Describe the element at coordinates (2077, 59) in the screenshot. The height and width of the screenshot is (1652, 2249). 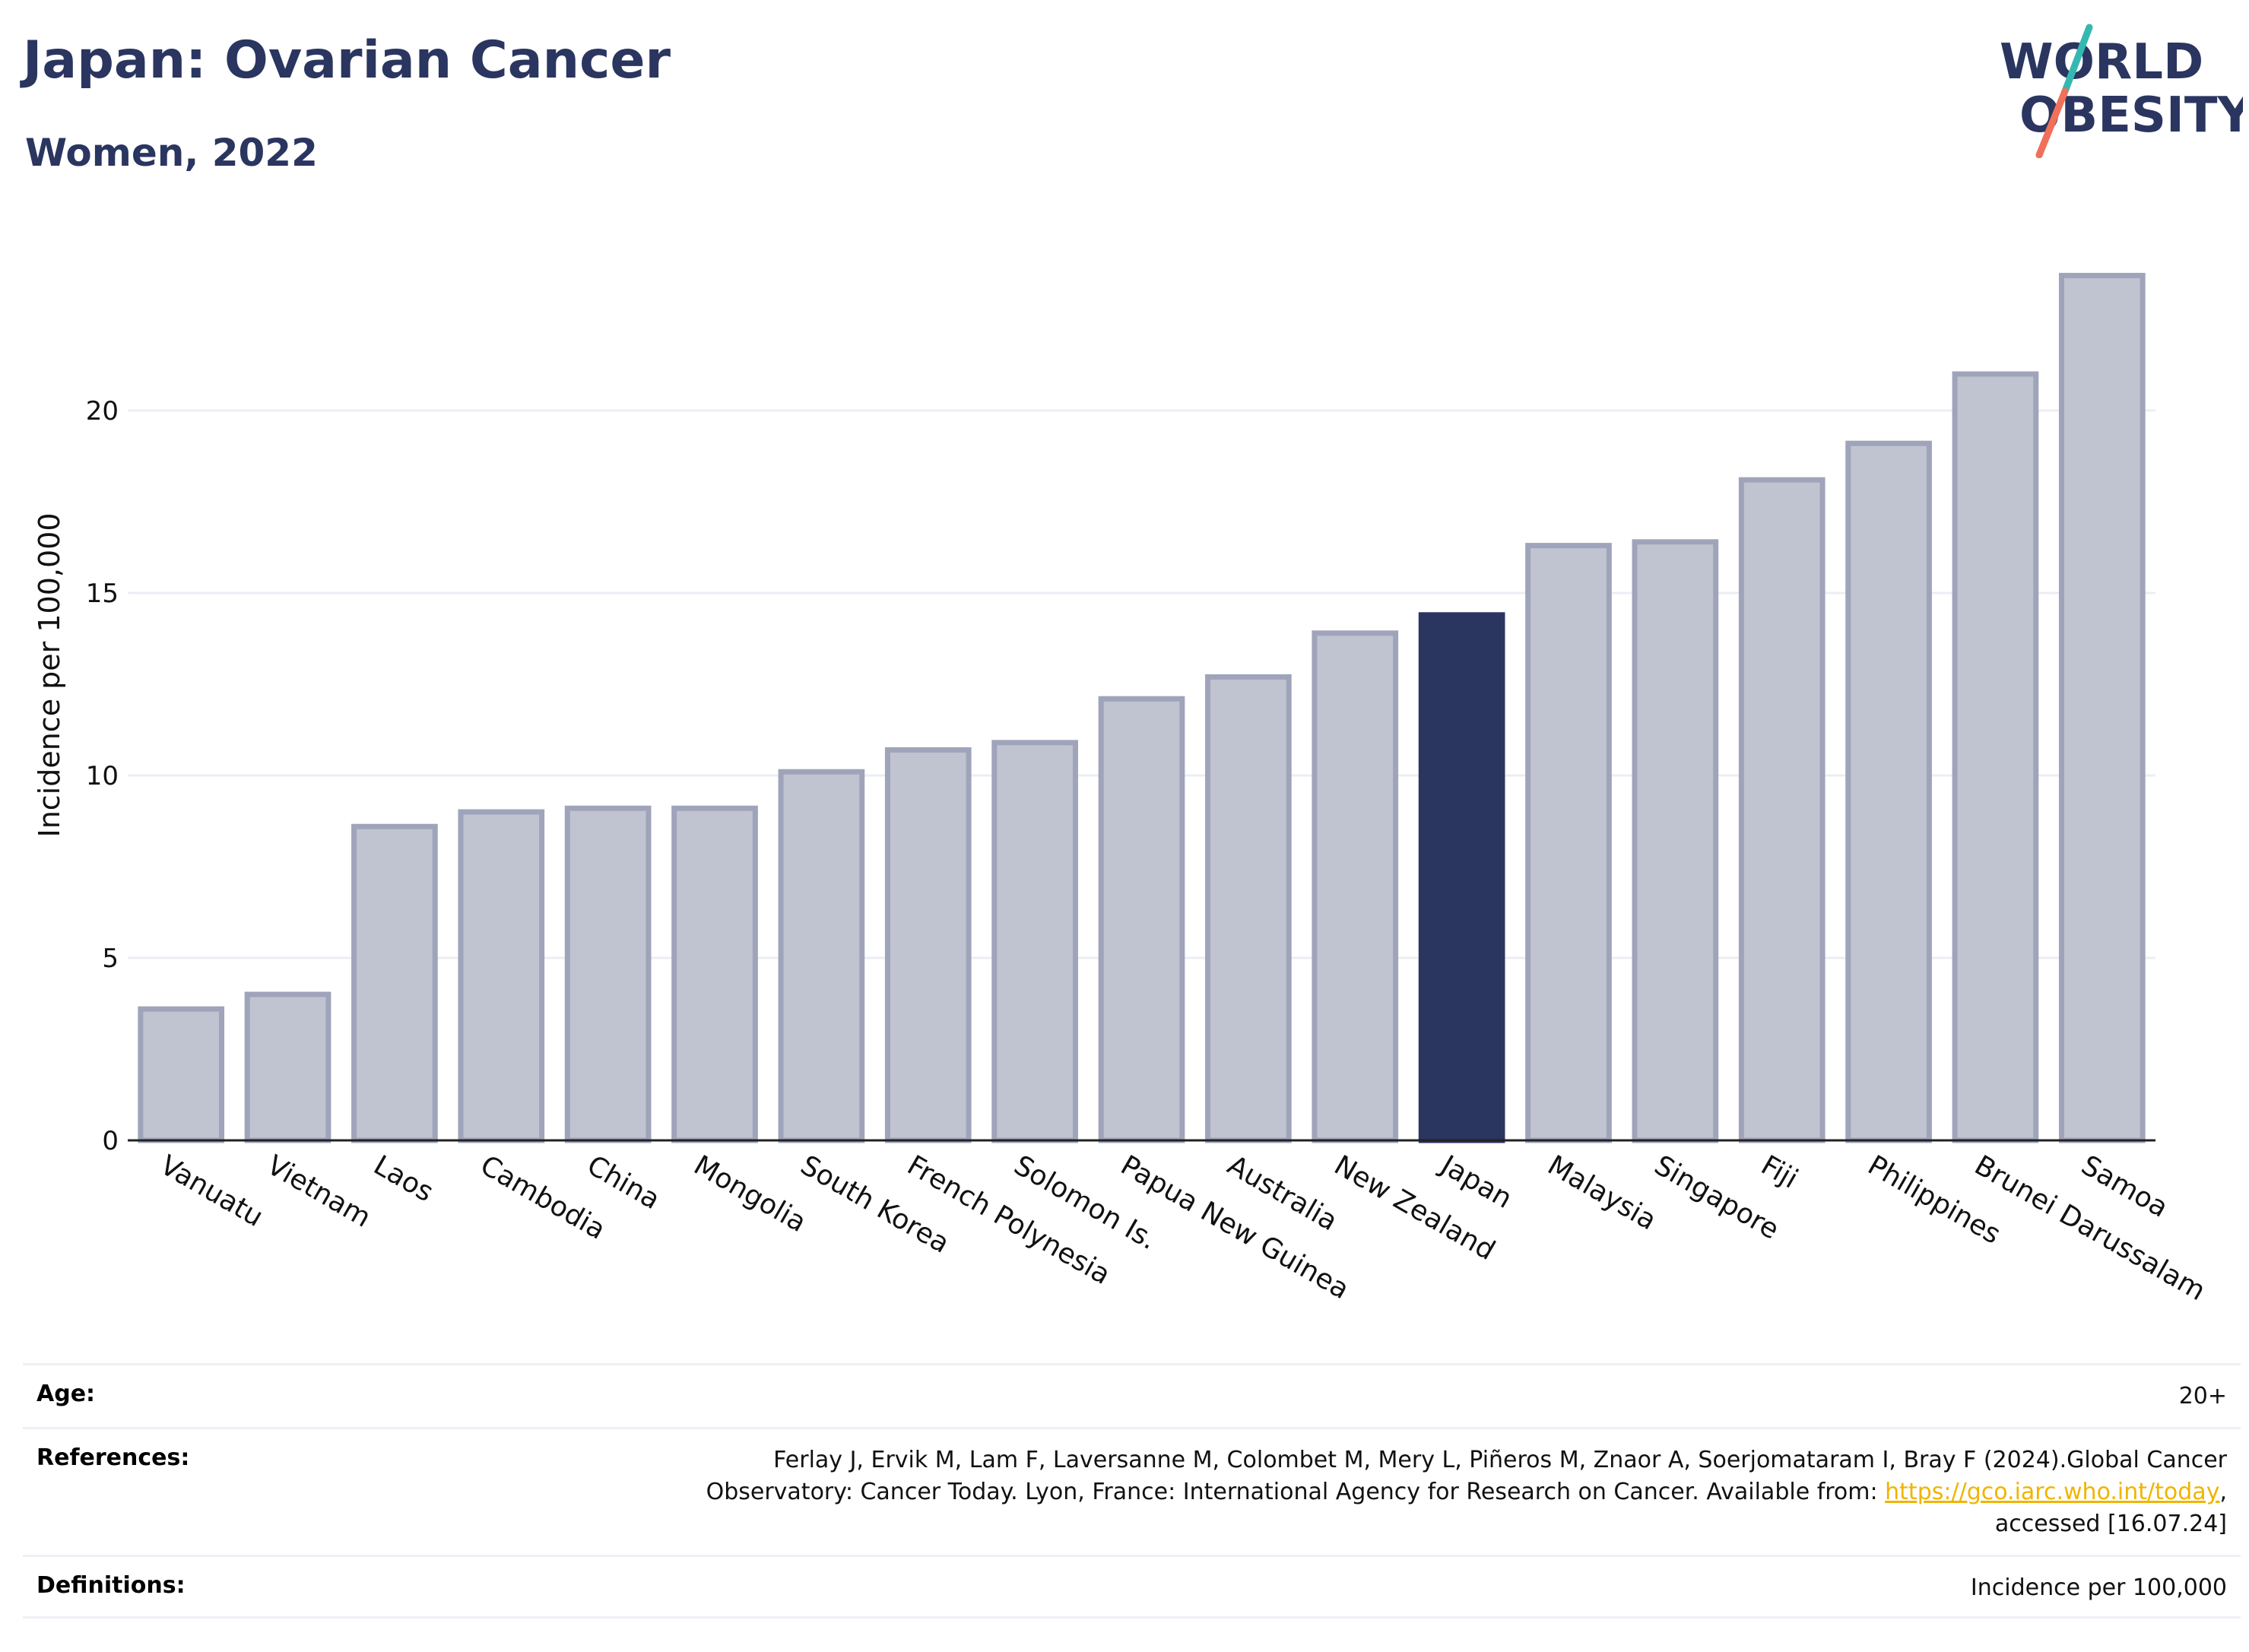
I see `logo-slash-top` at that location.